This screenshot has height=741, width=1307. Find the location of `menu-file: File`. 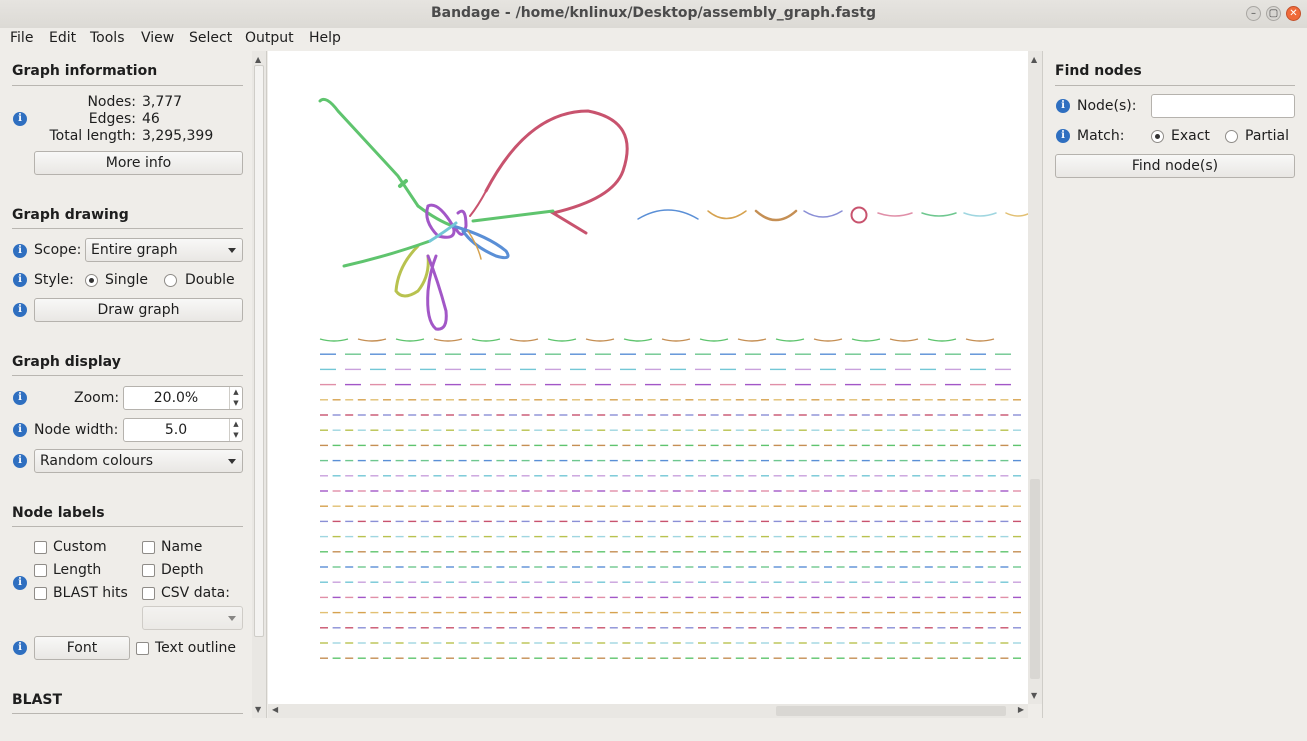

menu-file: File is located at coordinates (22, 38).